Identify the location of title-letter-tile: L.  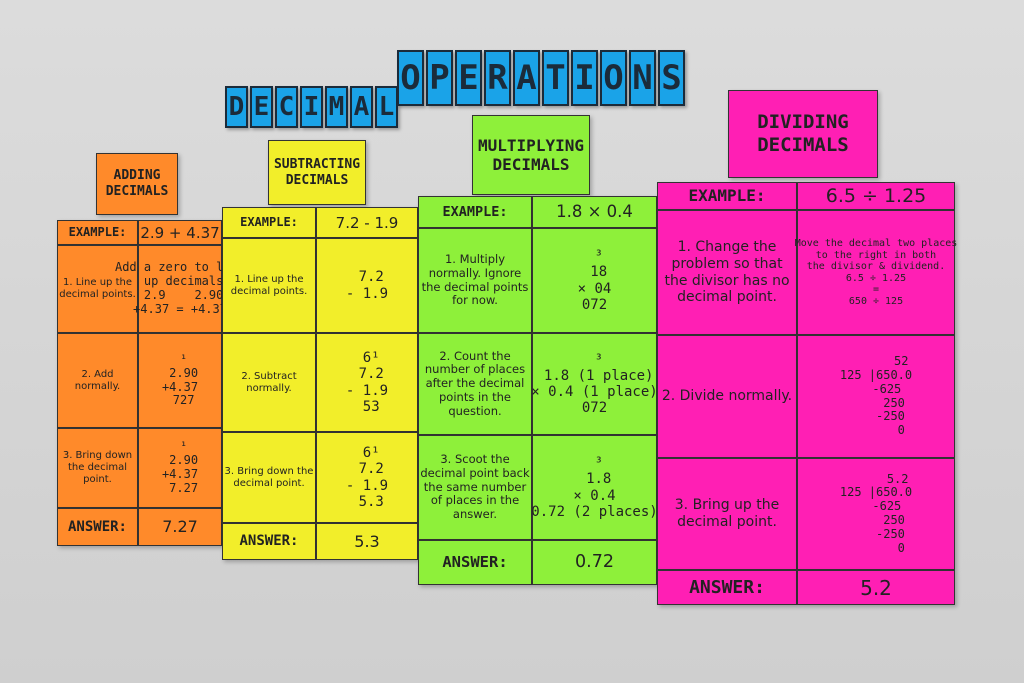
(386, 107).